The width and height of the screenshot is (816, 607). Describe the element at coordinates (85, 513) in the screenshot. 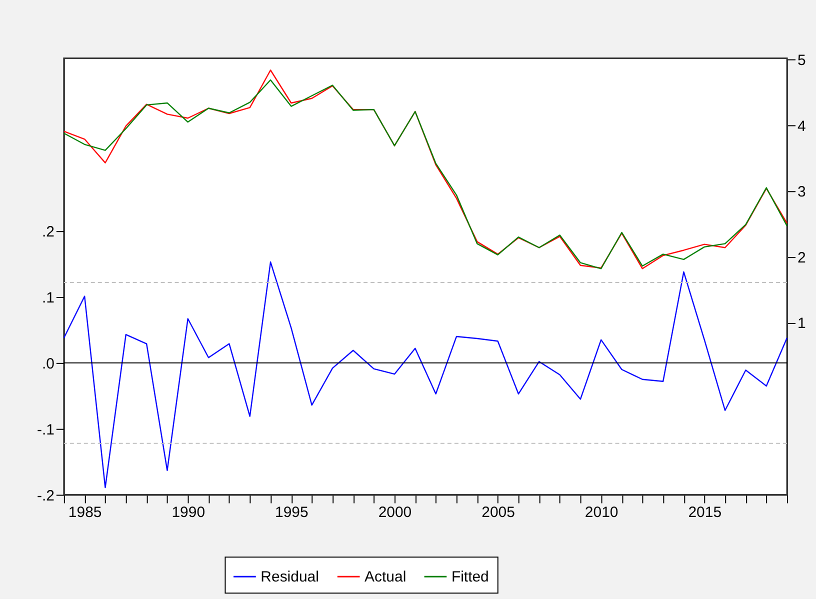

I see `x-tick-label: 1985` at that location.